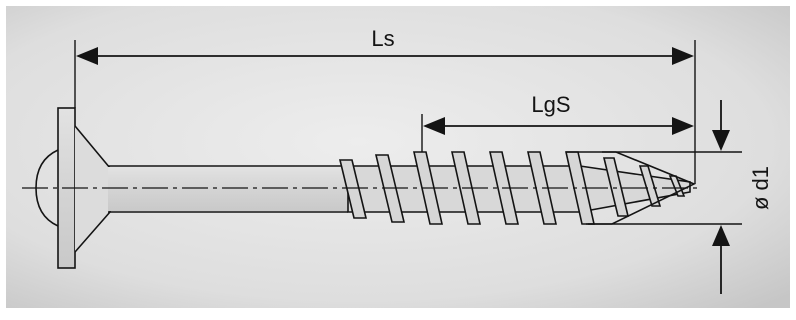  I want to click on arrow-down-icon, so click(721, 140).